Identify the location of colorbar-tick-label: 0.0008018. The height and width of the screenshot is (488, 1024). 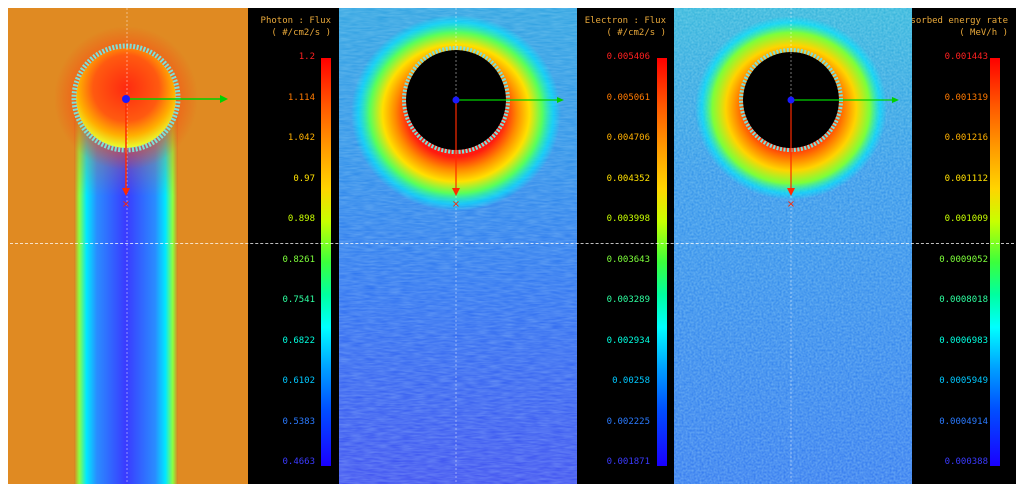
(963, 300).